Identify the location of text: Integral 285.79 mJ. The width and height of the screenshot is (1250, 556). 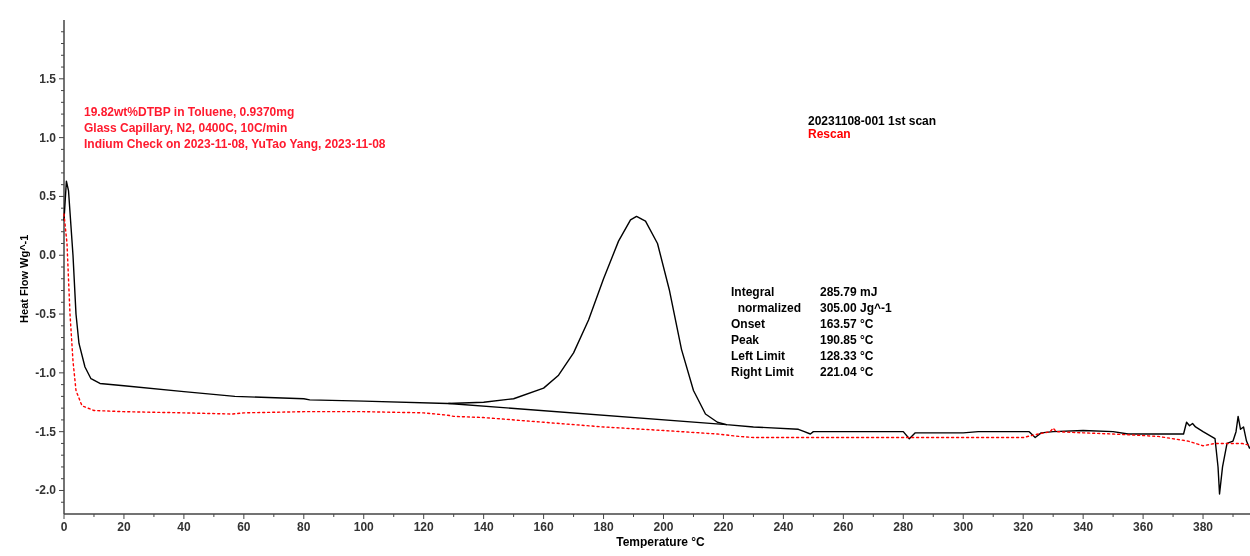
(804, 292).